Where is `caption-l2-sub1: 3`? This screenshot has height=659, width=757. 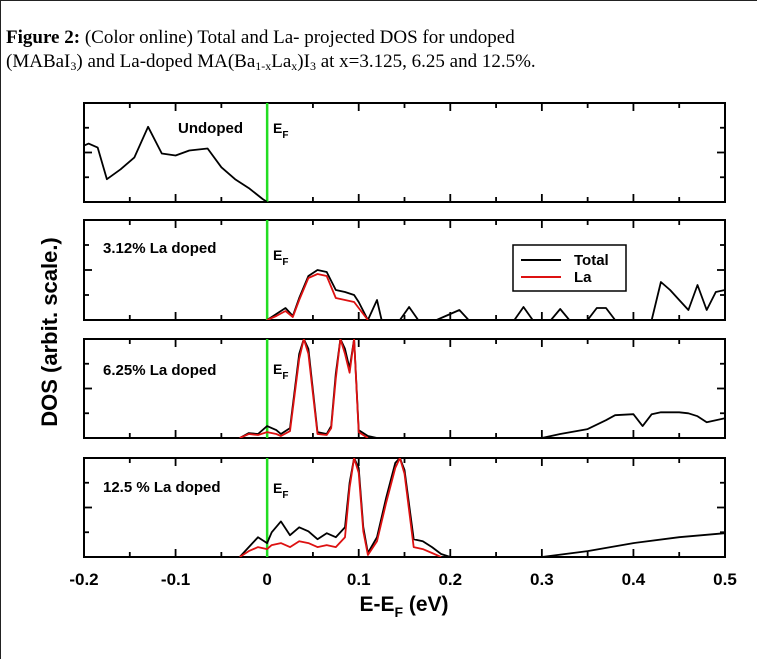
caption-l2-sub1: 3 is located at coordinates (73, 66).